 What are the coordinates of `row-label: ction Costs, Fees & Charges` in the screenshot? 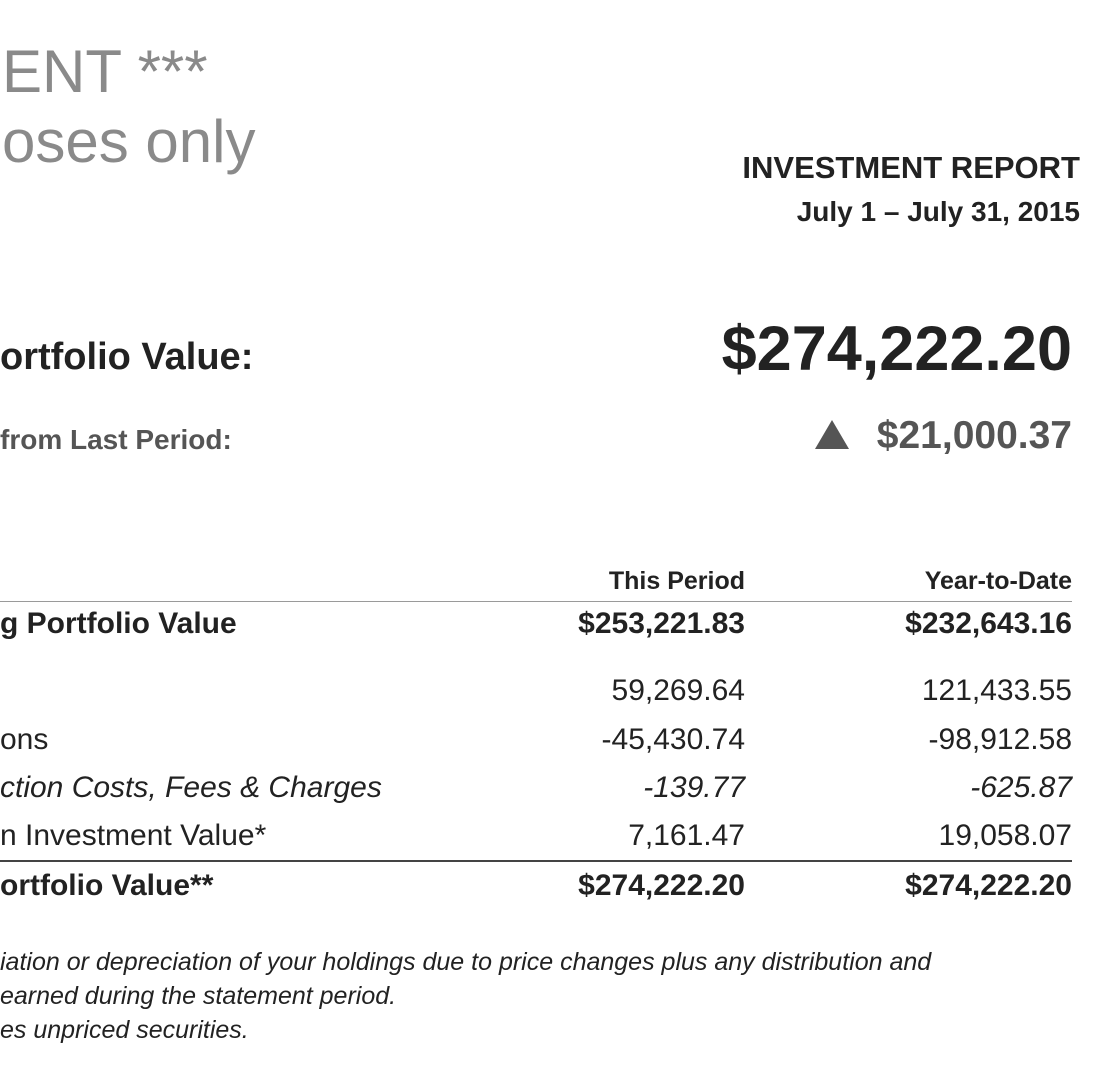 It's located at (191, 787).